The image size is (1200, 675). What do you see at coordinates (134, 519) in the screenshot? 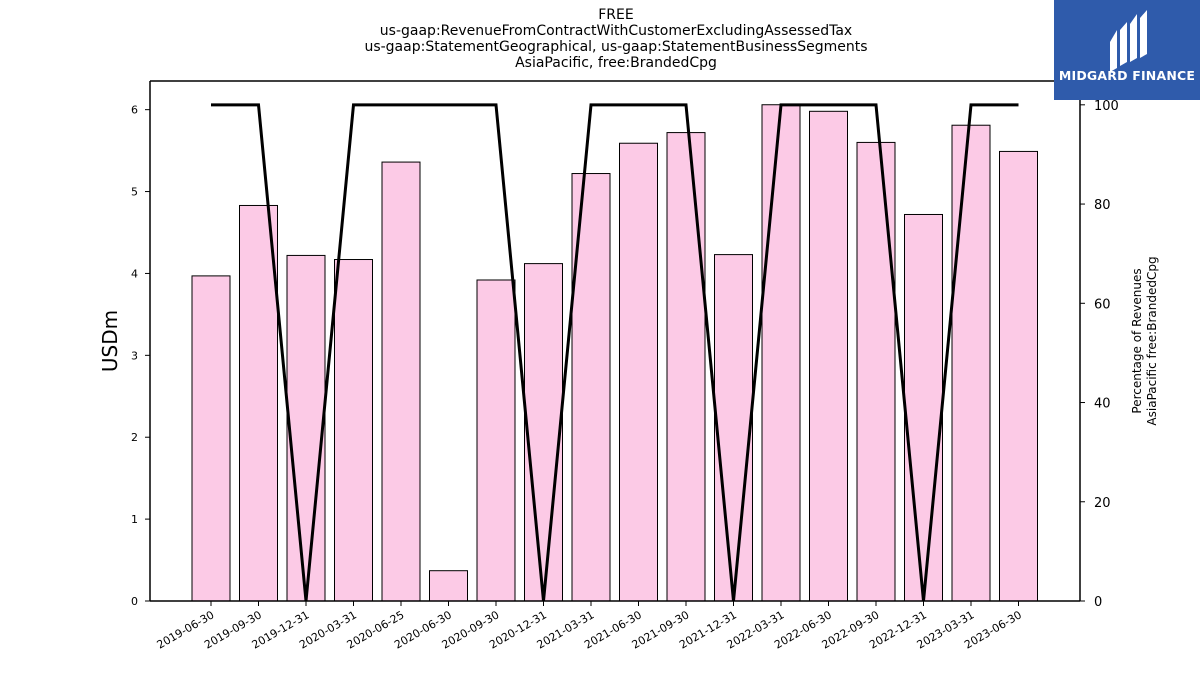
I see `y-tick-label: 1` at bounding box center [134, 519].